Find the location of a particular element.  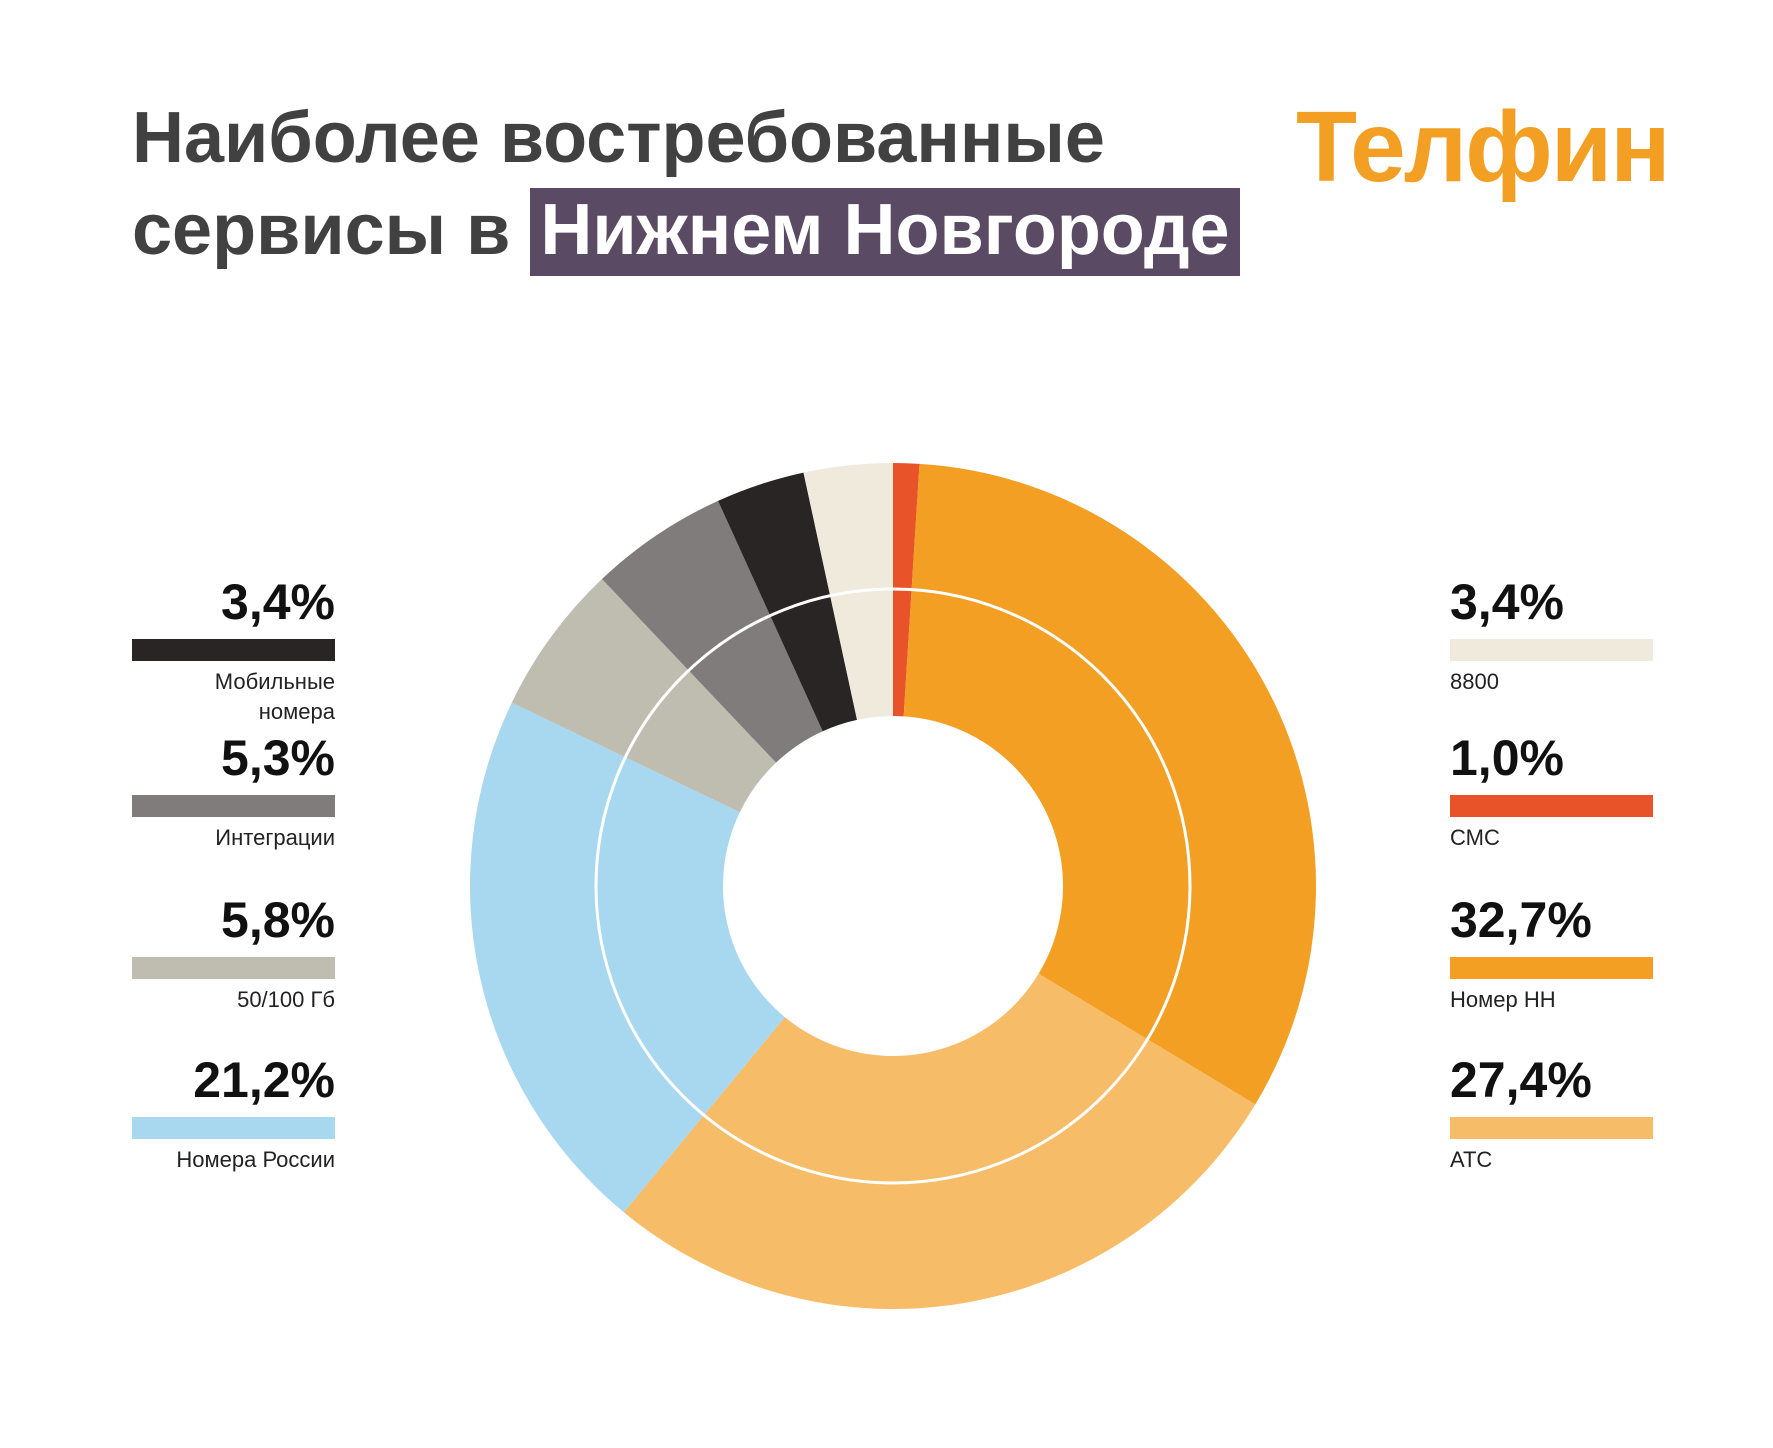

legend-item-left-3: 21,2% Номера России is located at coordinates (233, 1114).